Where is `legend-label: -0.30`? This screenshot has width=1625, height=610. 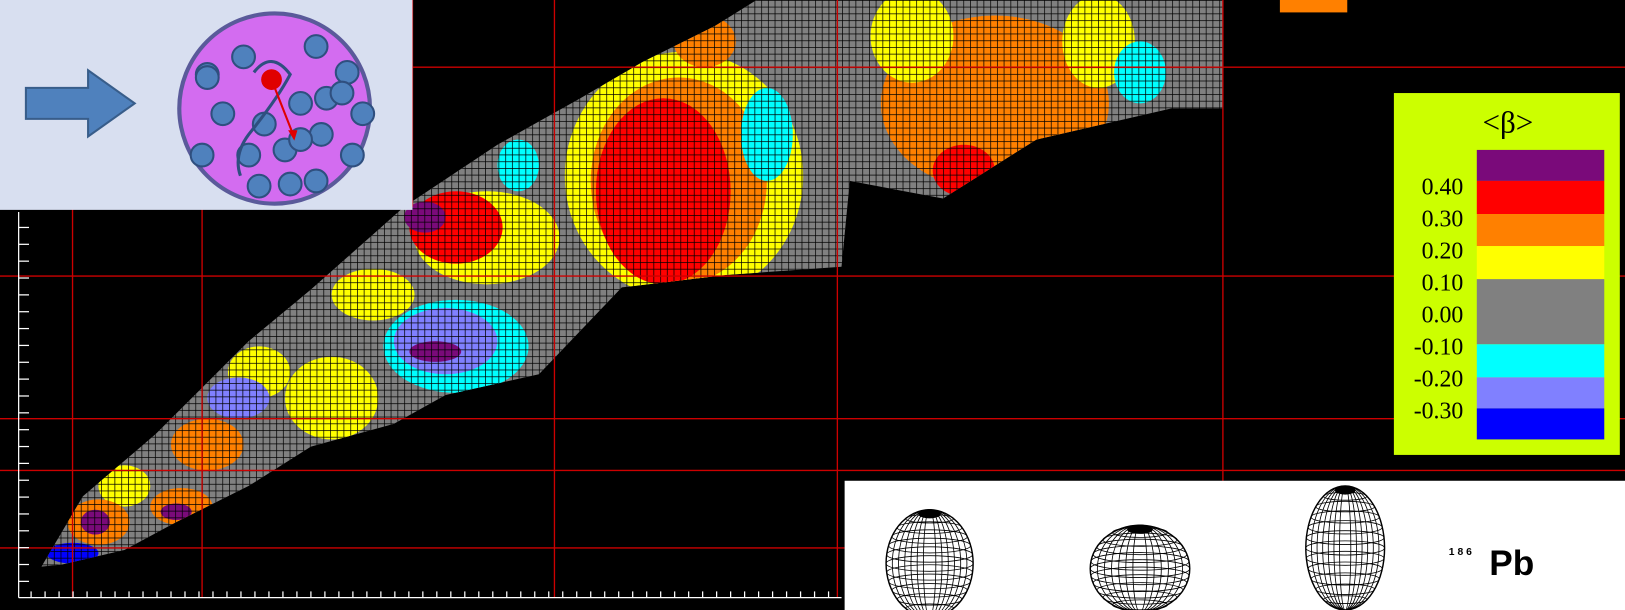 legend-label: -0.30 is located at coordinates (1439, 412).